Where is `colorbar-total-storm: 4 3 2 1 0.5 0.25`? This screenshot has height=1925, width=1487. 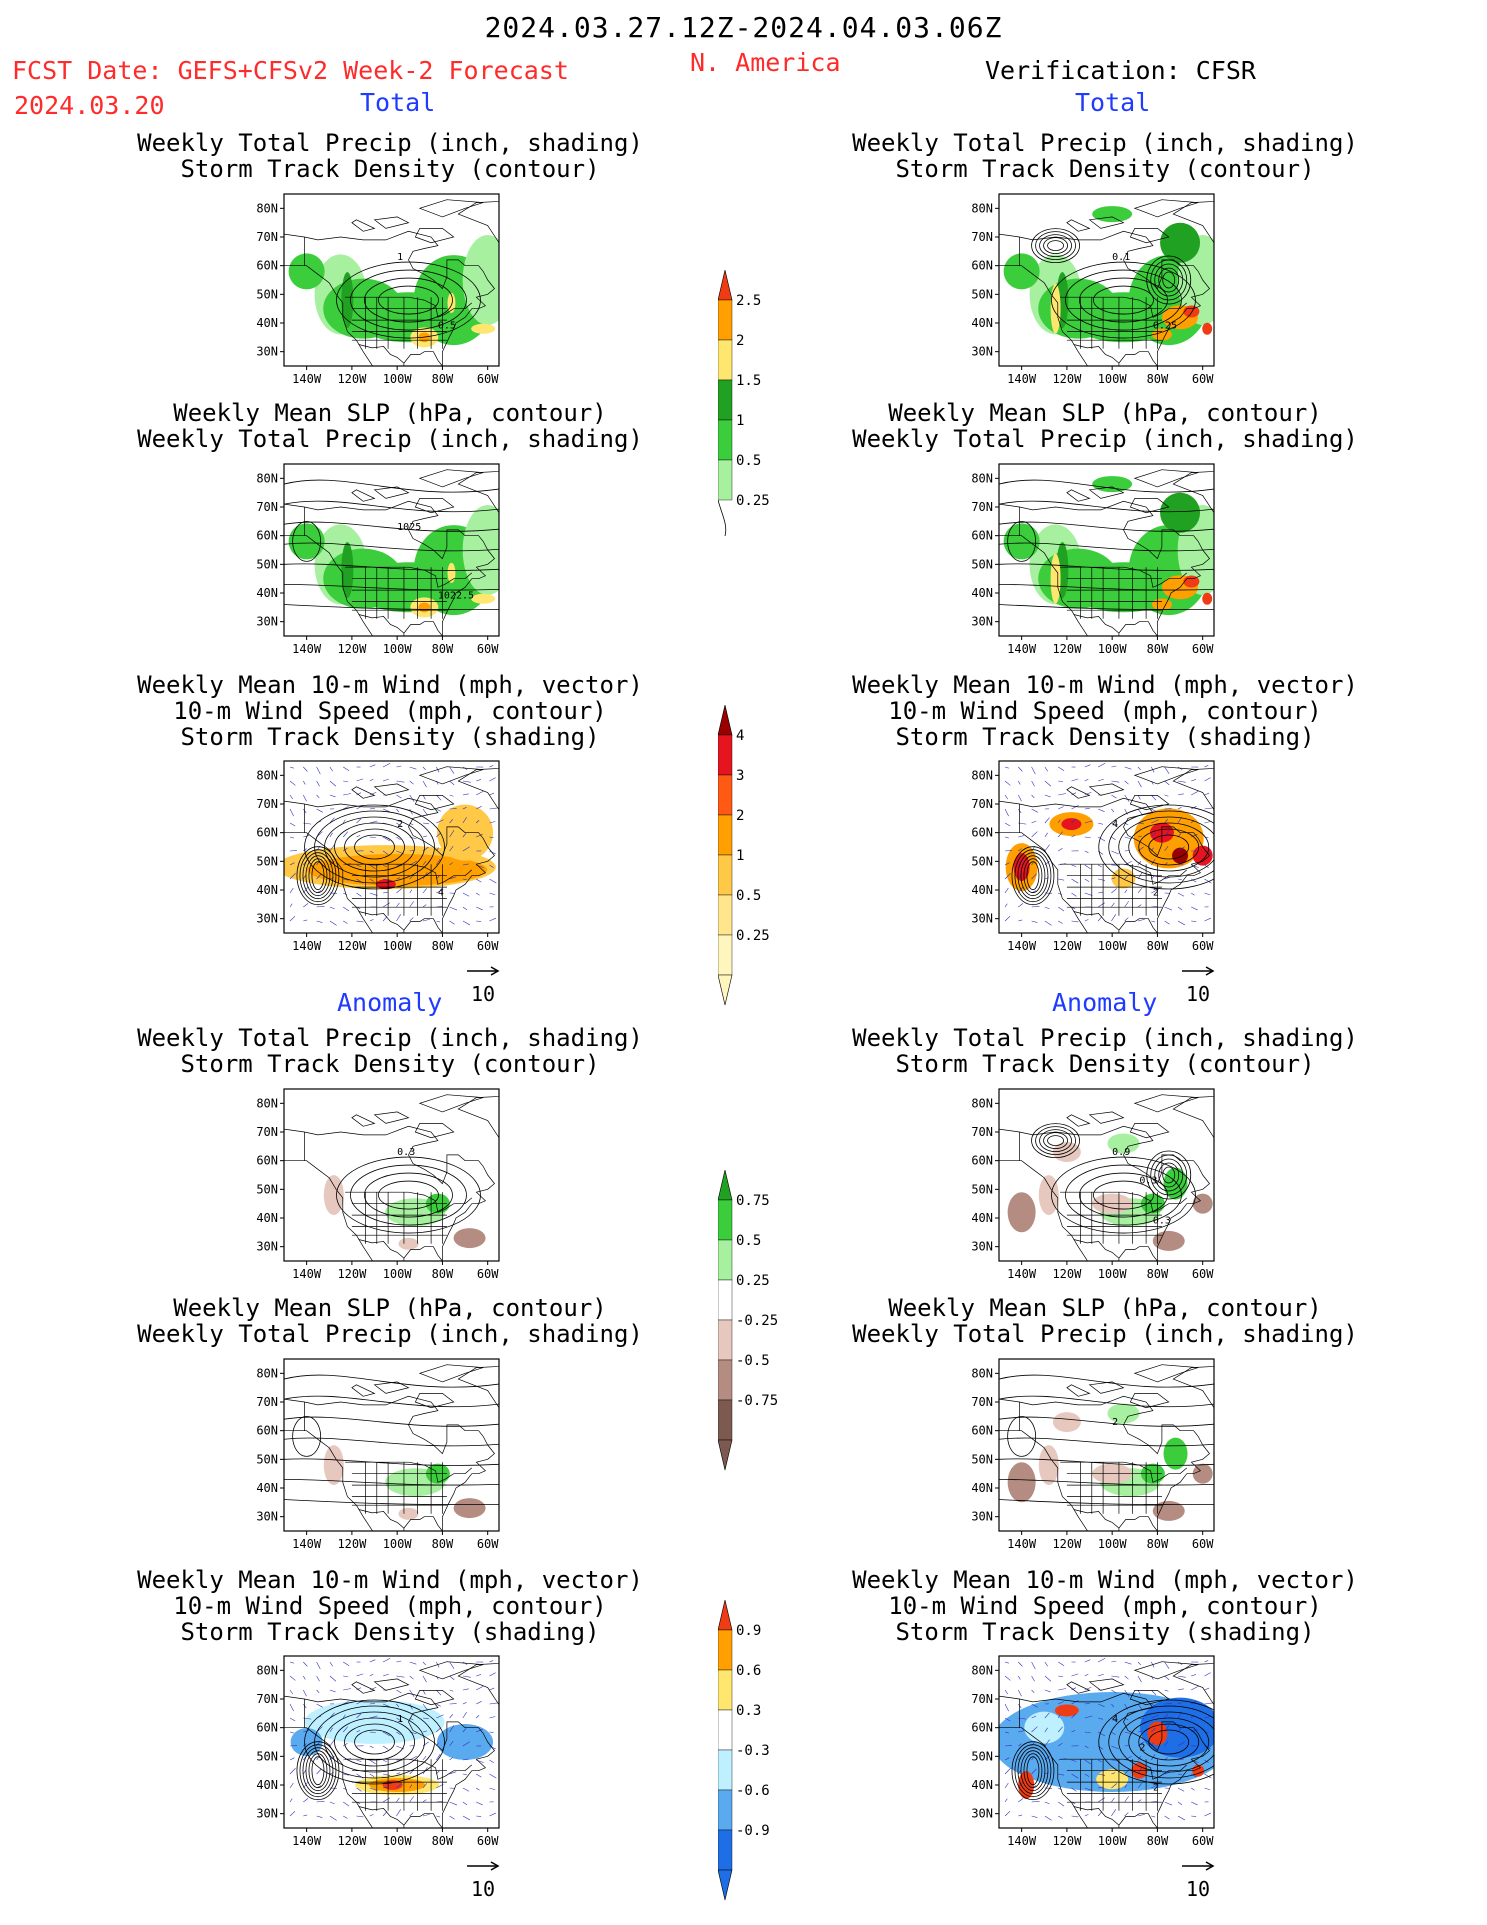 colorbar-total-storm: 4 3 2 1 0.5 0.25 is located at coordinates (752, 861).